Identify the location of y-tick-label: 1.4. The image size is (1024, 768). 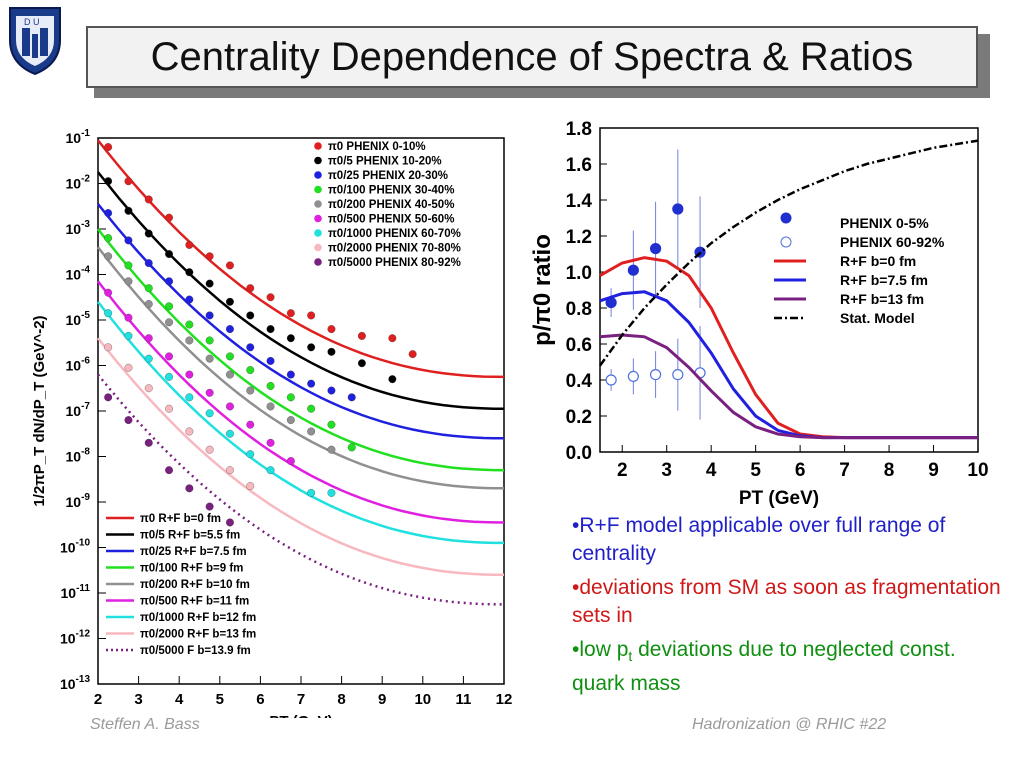
(579, 201).